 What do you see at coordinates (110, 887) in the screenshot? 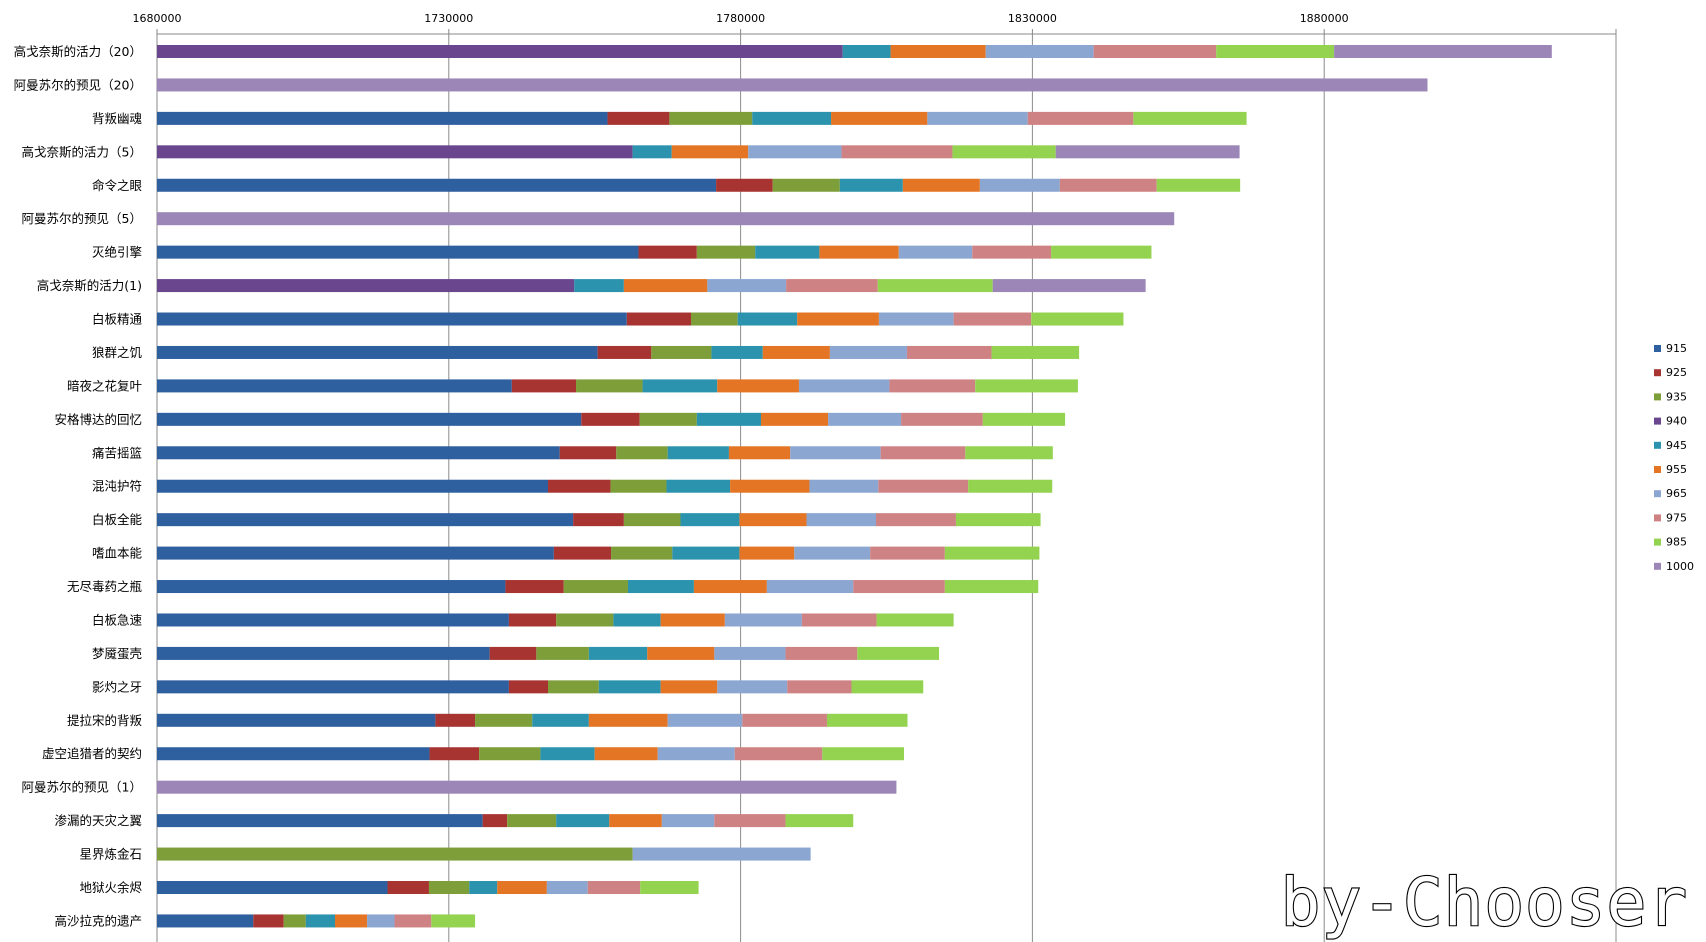
I see `category-label: 地狱火余烬` at bounding box center [110, 887].